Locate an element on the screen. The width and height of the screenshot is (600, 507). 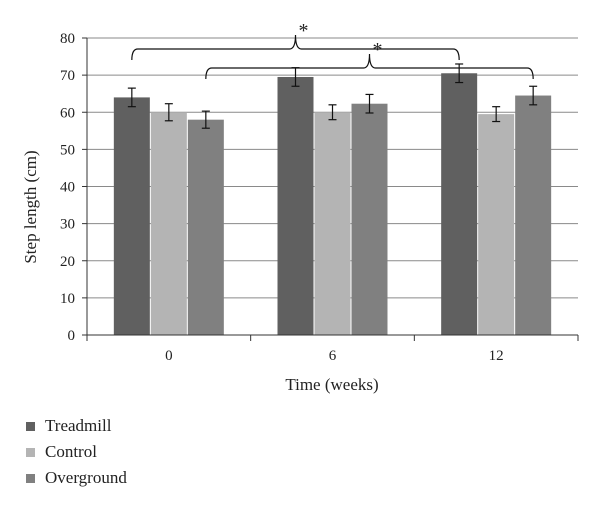
legend-label: Control is located at coordinates (71, 451).